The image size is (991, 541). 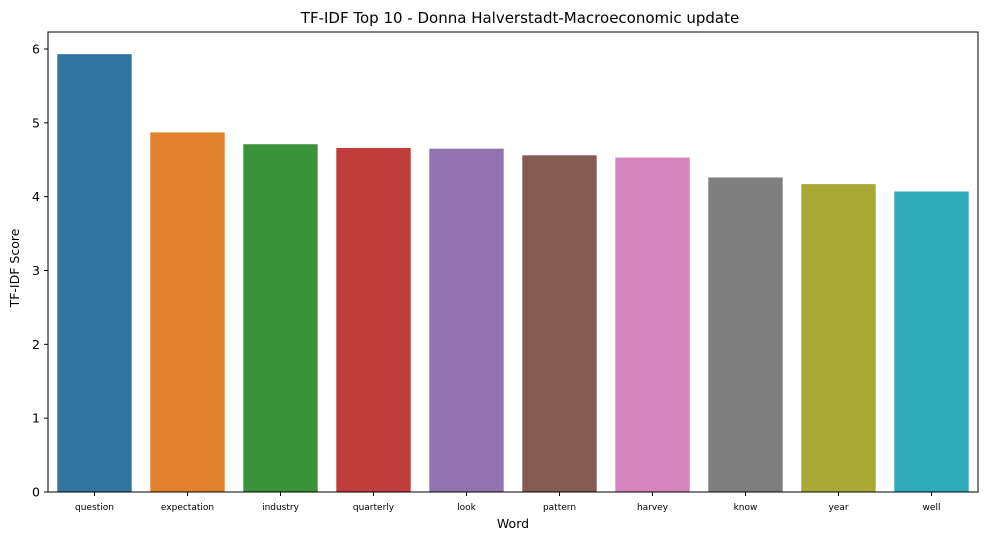 What do you see at coordinates (36, 48) in the screenshot?
I see `y-tick-label: 6` at bounding box center [36, 48].